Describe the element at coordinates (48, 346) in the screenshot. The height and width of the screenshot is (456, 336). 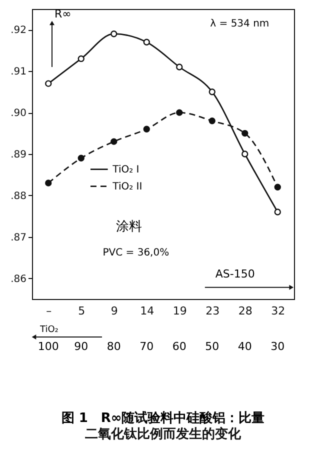
I see `text: 100` at that location.